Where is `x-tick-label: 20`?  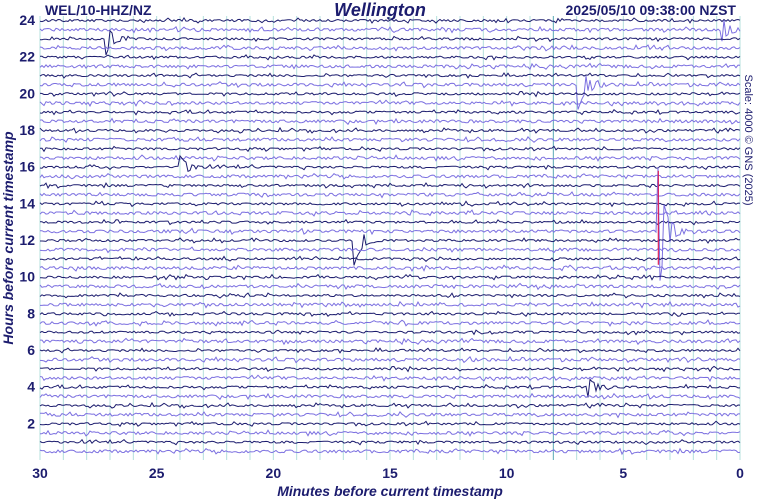
x-tick-label: 20 is located at coordinates (274, 473).